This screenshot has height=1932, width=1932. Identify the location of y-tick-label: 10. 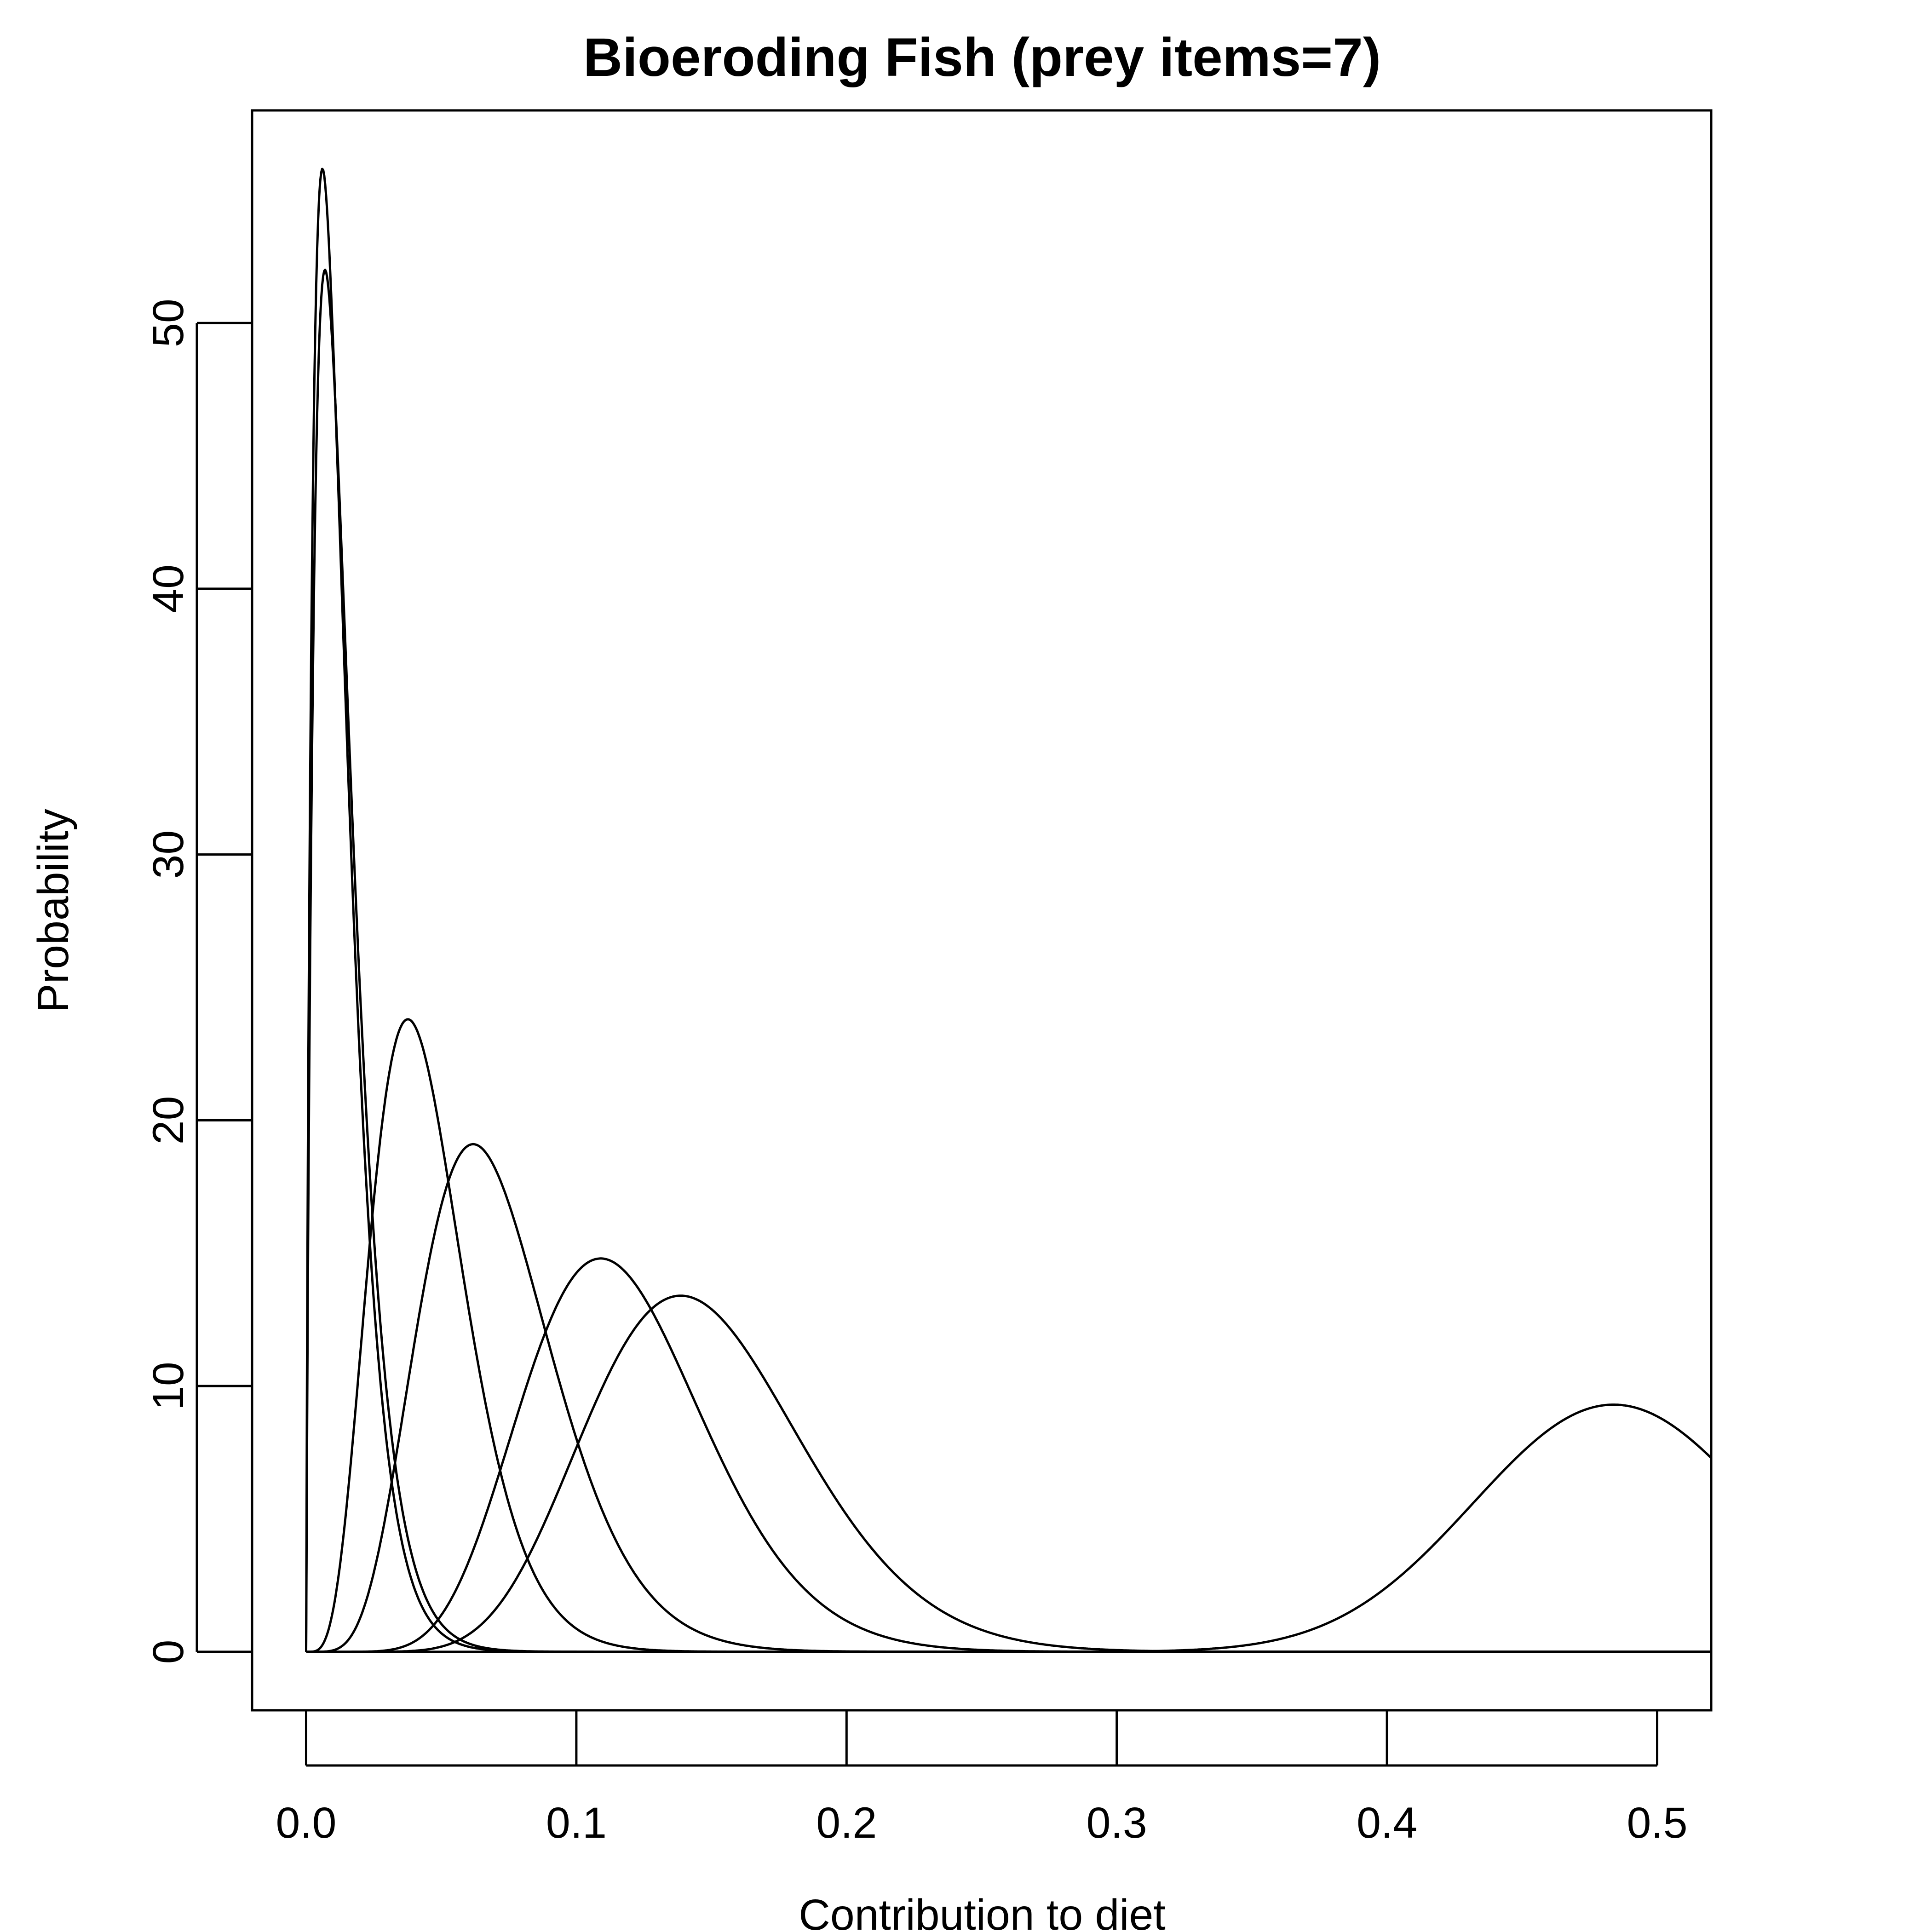
(168, 1386).